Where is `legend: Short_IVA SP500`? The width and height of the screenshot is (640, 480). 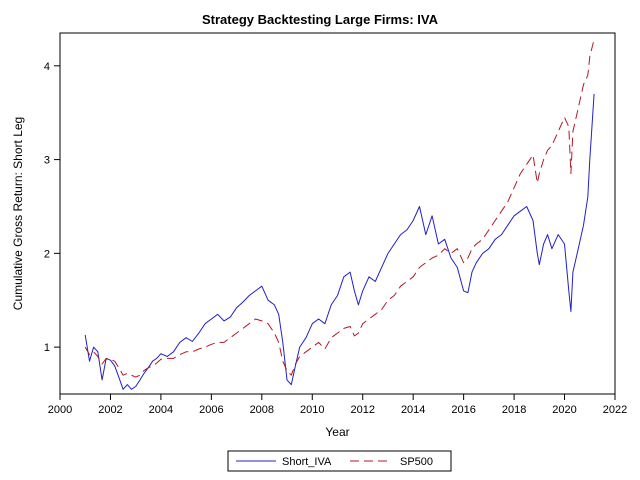 legend: Short_IVA SP500 is located at coordinates (339, 461).